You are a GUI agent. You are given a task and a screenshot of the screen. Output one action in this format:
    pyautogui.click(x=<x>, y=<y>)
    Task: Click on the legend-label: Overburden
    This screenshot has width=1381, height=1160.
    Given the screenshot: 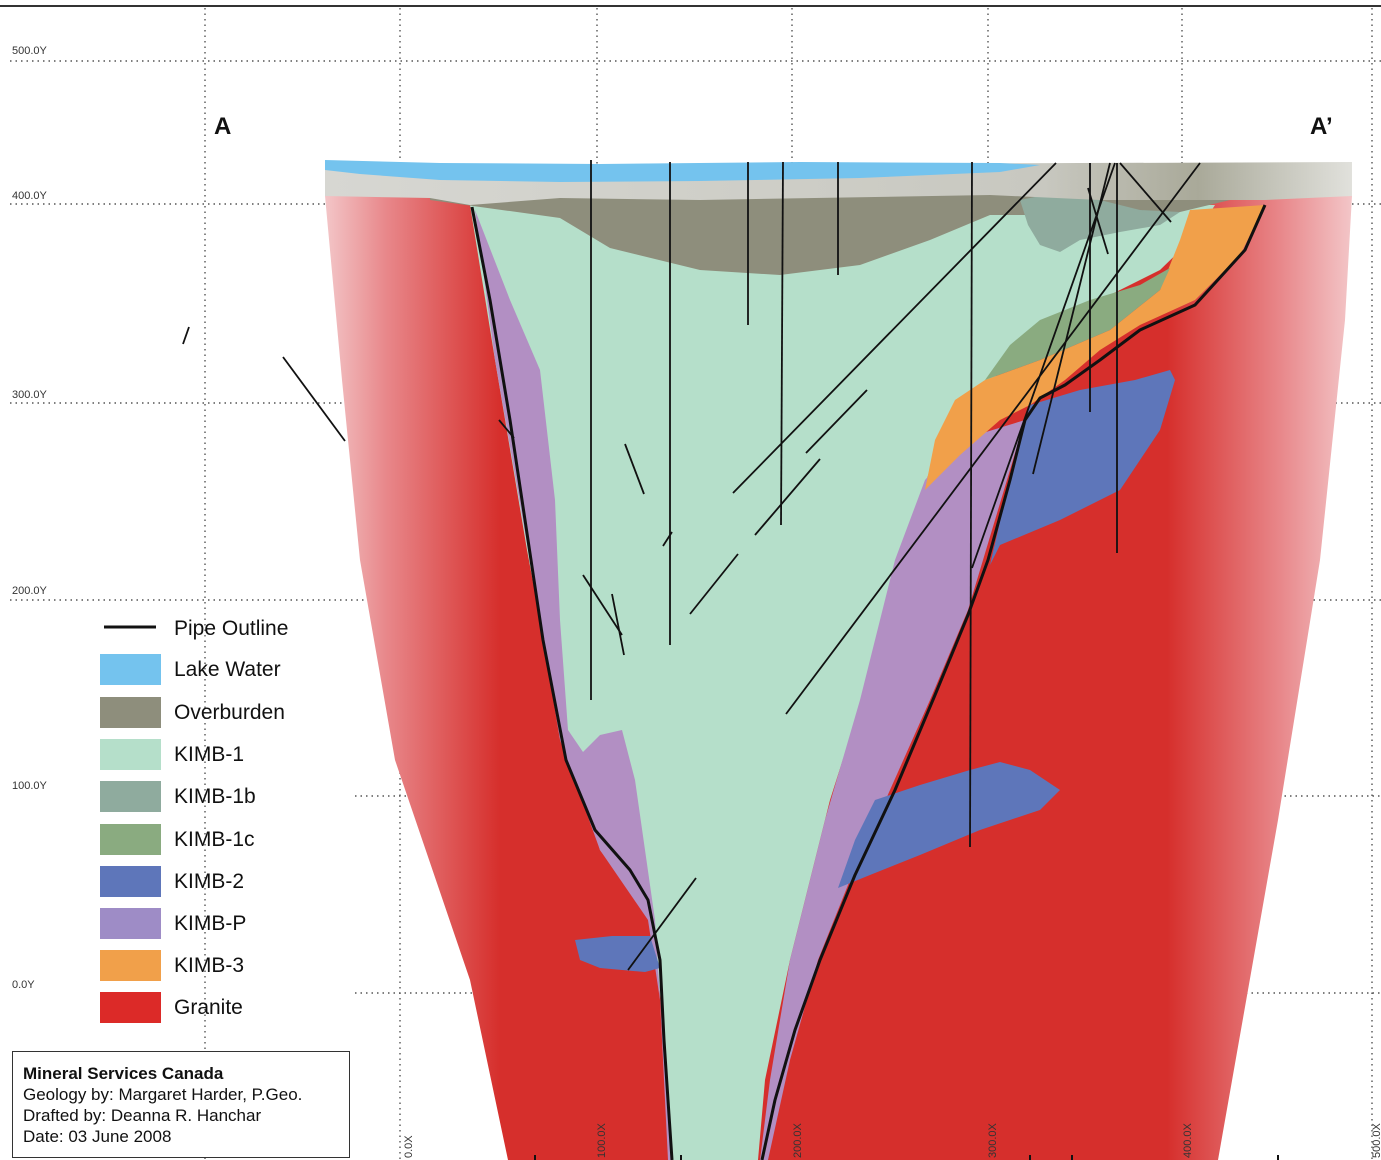 What is the action you would take?
    pyautogui.click(x=229, y=712)
    